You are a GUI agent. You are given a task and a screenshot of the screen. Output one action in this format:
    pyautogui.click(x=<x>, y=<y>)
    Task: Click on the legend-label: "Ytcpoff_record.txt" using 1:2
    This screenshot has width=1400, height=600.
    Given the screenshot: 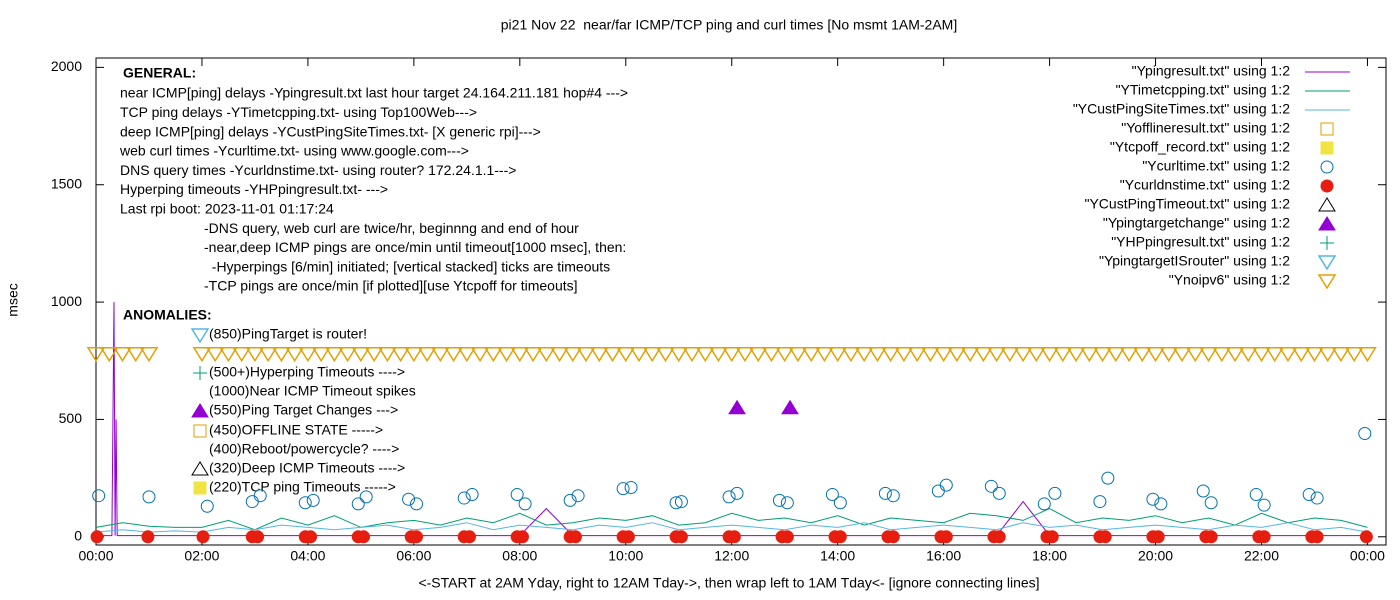 What is the action you would take?
    pyautogui.click(x=1200, y=147)
    